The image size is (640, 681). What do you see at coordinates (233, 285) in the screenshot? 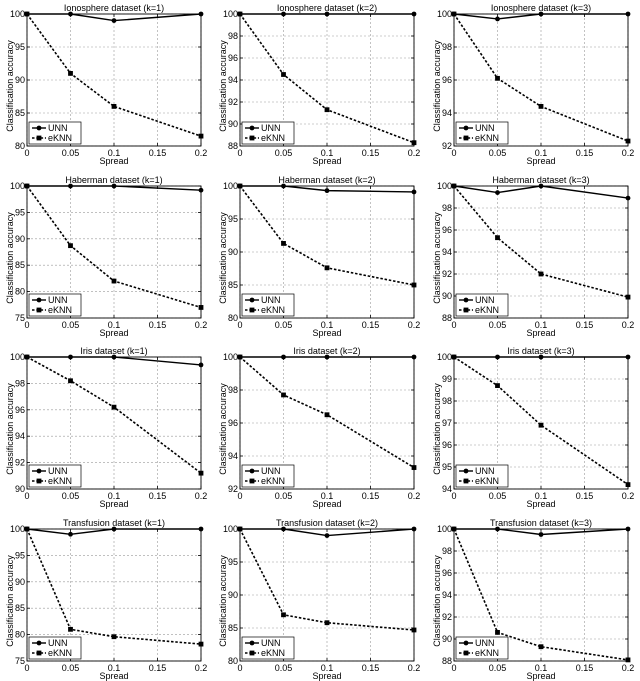
I see `y-tick-label: 85` at bounding box center [233, 285].